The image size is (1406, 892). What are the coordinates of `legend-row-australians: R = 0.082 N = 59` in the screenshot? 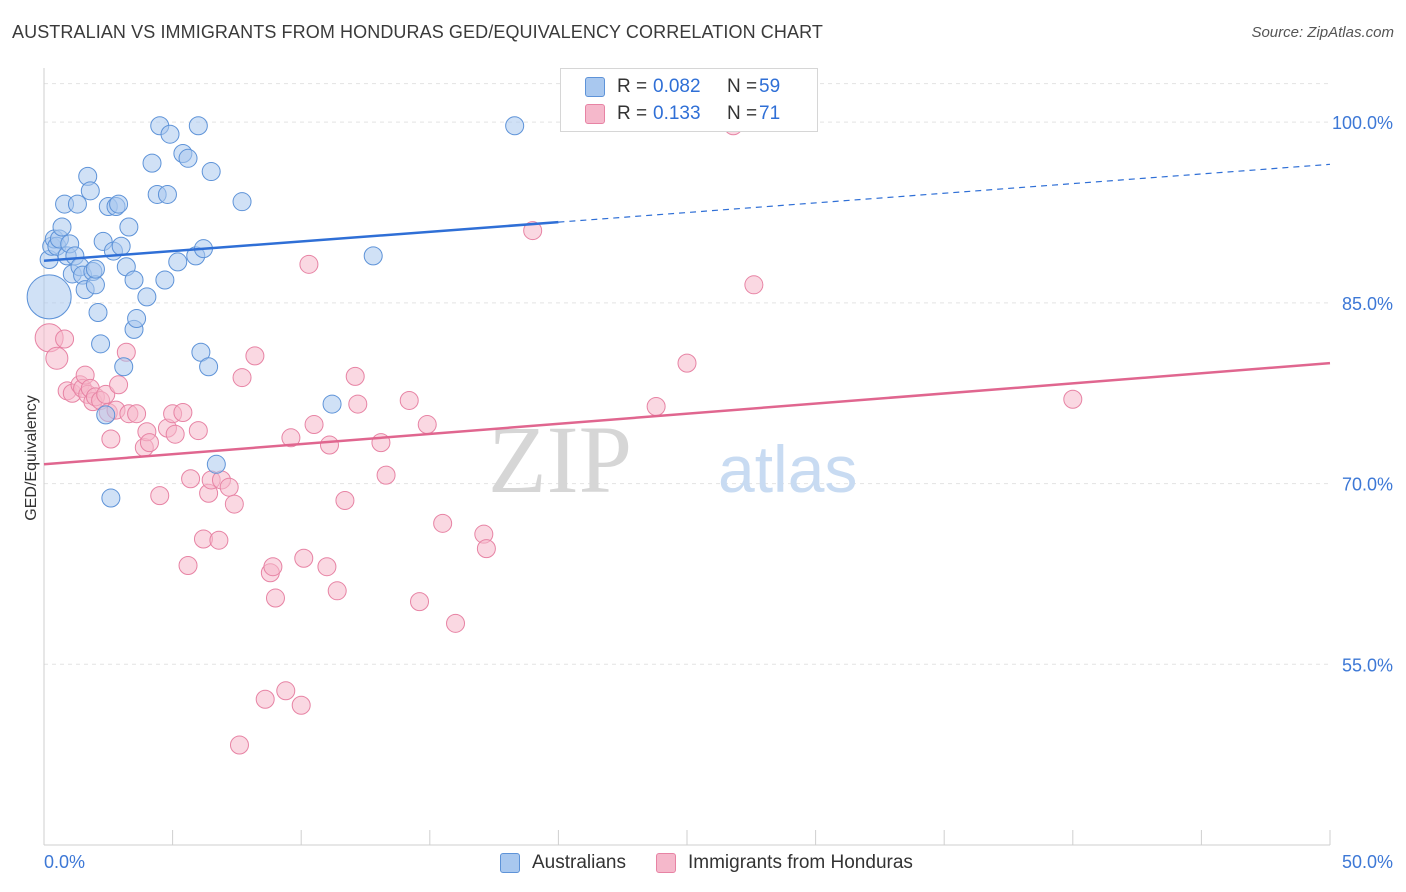 It's located at (682, 87).